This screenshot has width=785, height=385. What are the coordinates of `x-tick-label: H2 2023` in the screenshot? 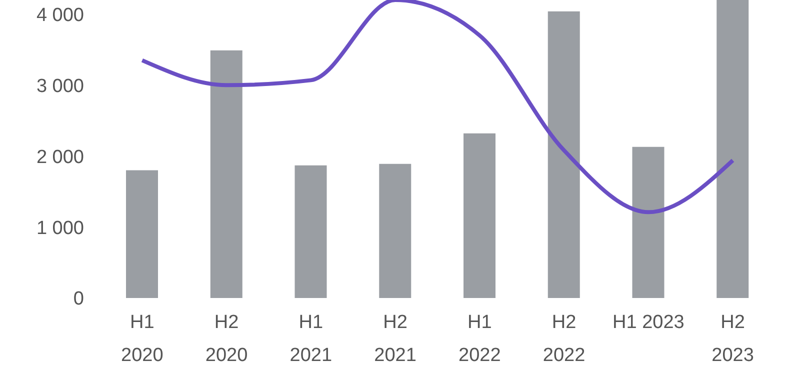 It's located at (733, 339).